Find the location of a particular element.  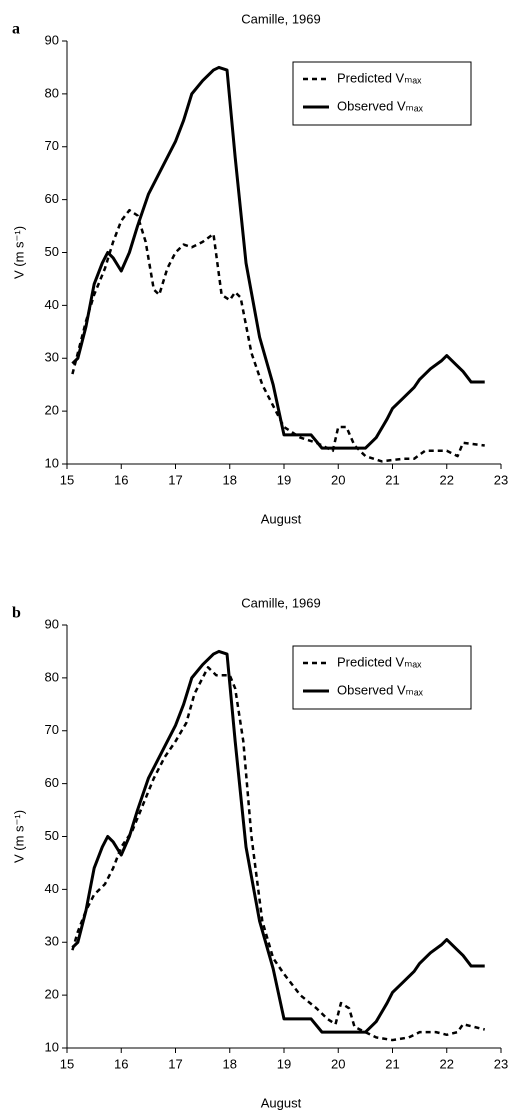

panel-label: a is located at coordinates (16, 29).